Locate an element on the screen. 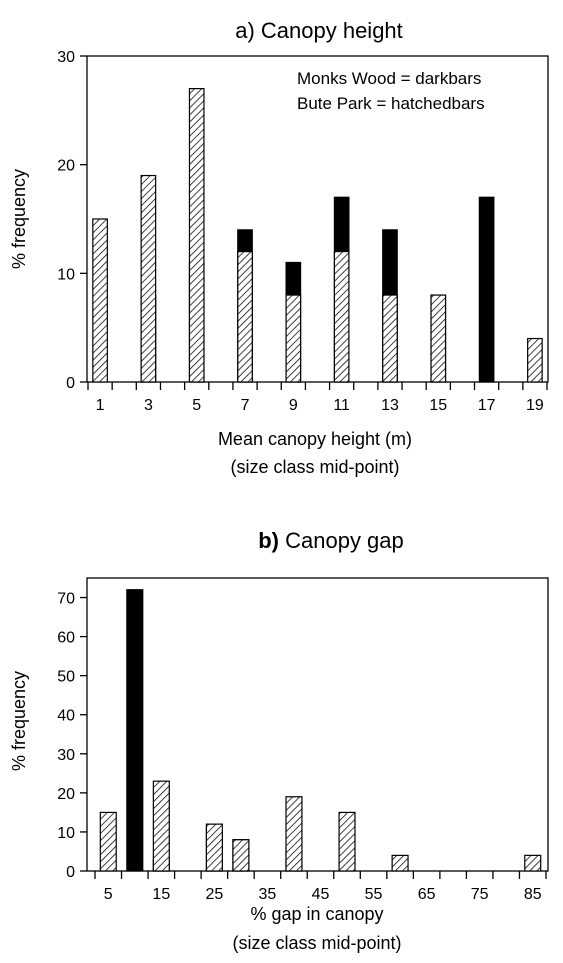  chart-b-x-tick-label: 65 is located at coordinates (427, 894).